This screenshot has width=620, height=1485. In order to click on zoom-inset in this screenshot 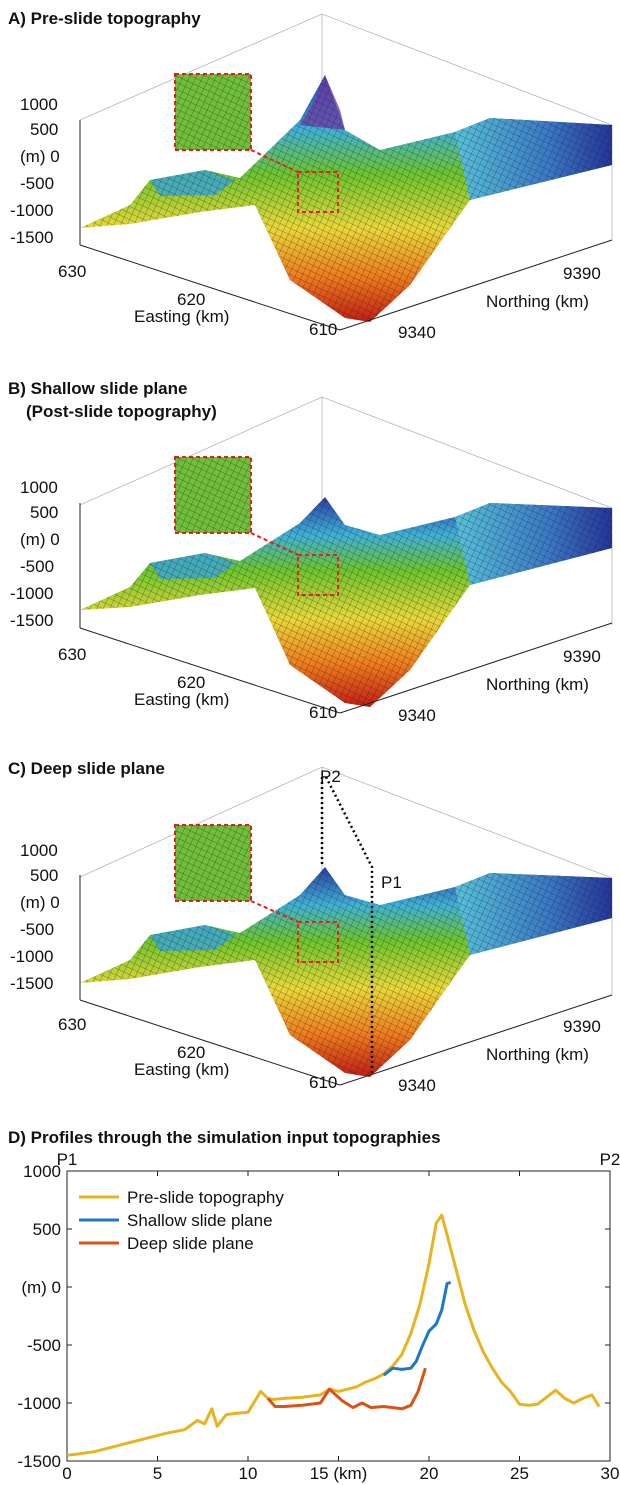, I will do `click(256, 143)`.